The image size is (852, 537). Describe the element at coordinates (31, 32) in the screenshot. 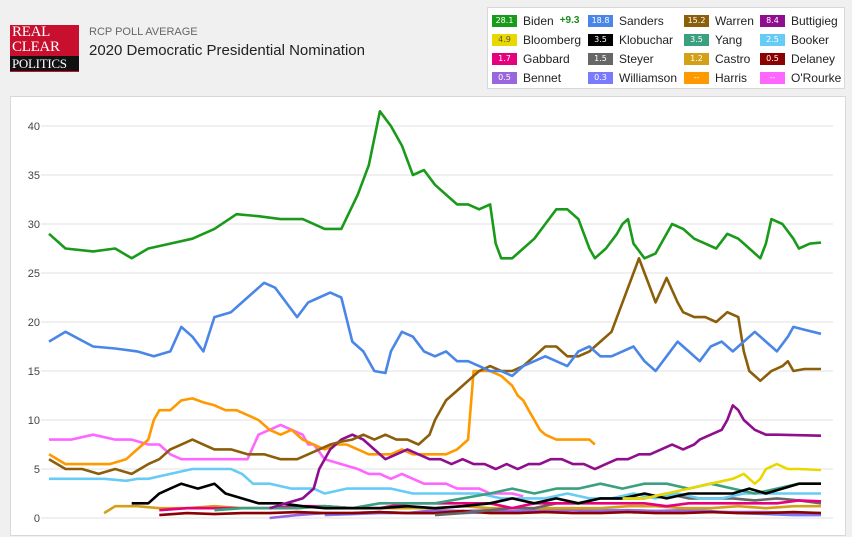

I see `logo-line-1: REAL` at that location.